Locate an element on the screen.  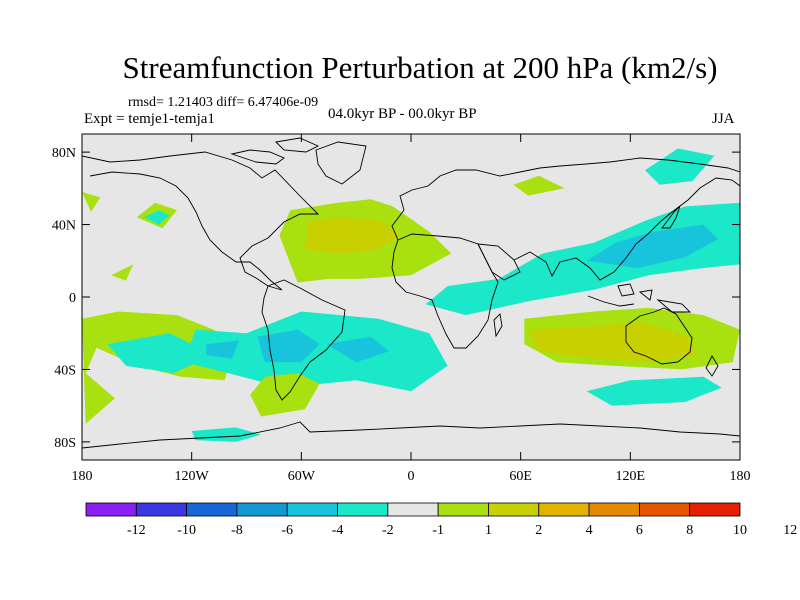
colorbar: -12 -10 -8 -6 -4 -2 -1 1 2 4 6 8 10 12 is located at coordinates (441, 520).